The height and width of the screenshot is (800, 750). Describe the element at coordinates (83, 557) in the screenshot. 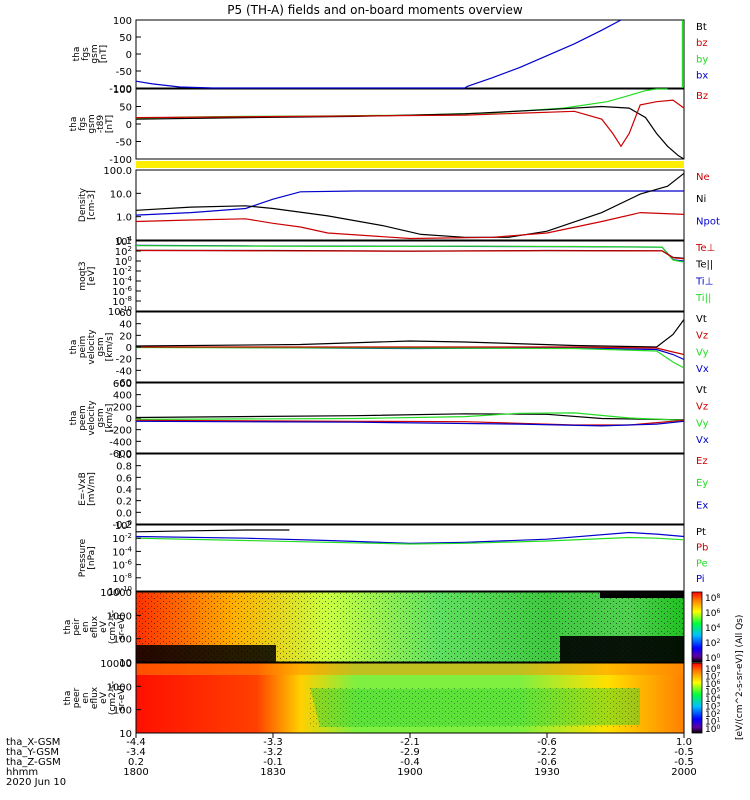

I see `pressure-ylabel-line: Pressure` at that location.